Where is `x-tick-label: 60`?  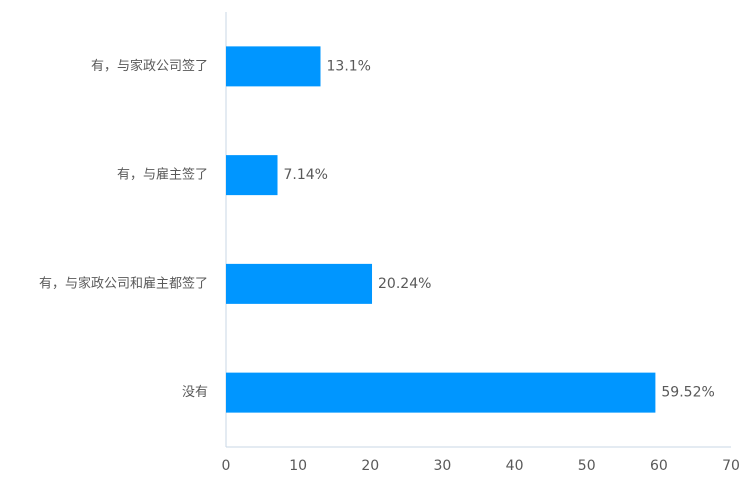 x-tick-label: 60 is located at coordinates (659, 466).